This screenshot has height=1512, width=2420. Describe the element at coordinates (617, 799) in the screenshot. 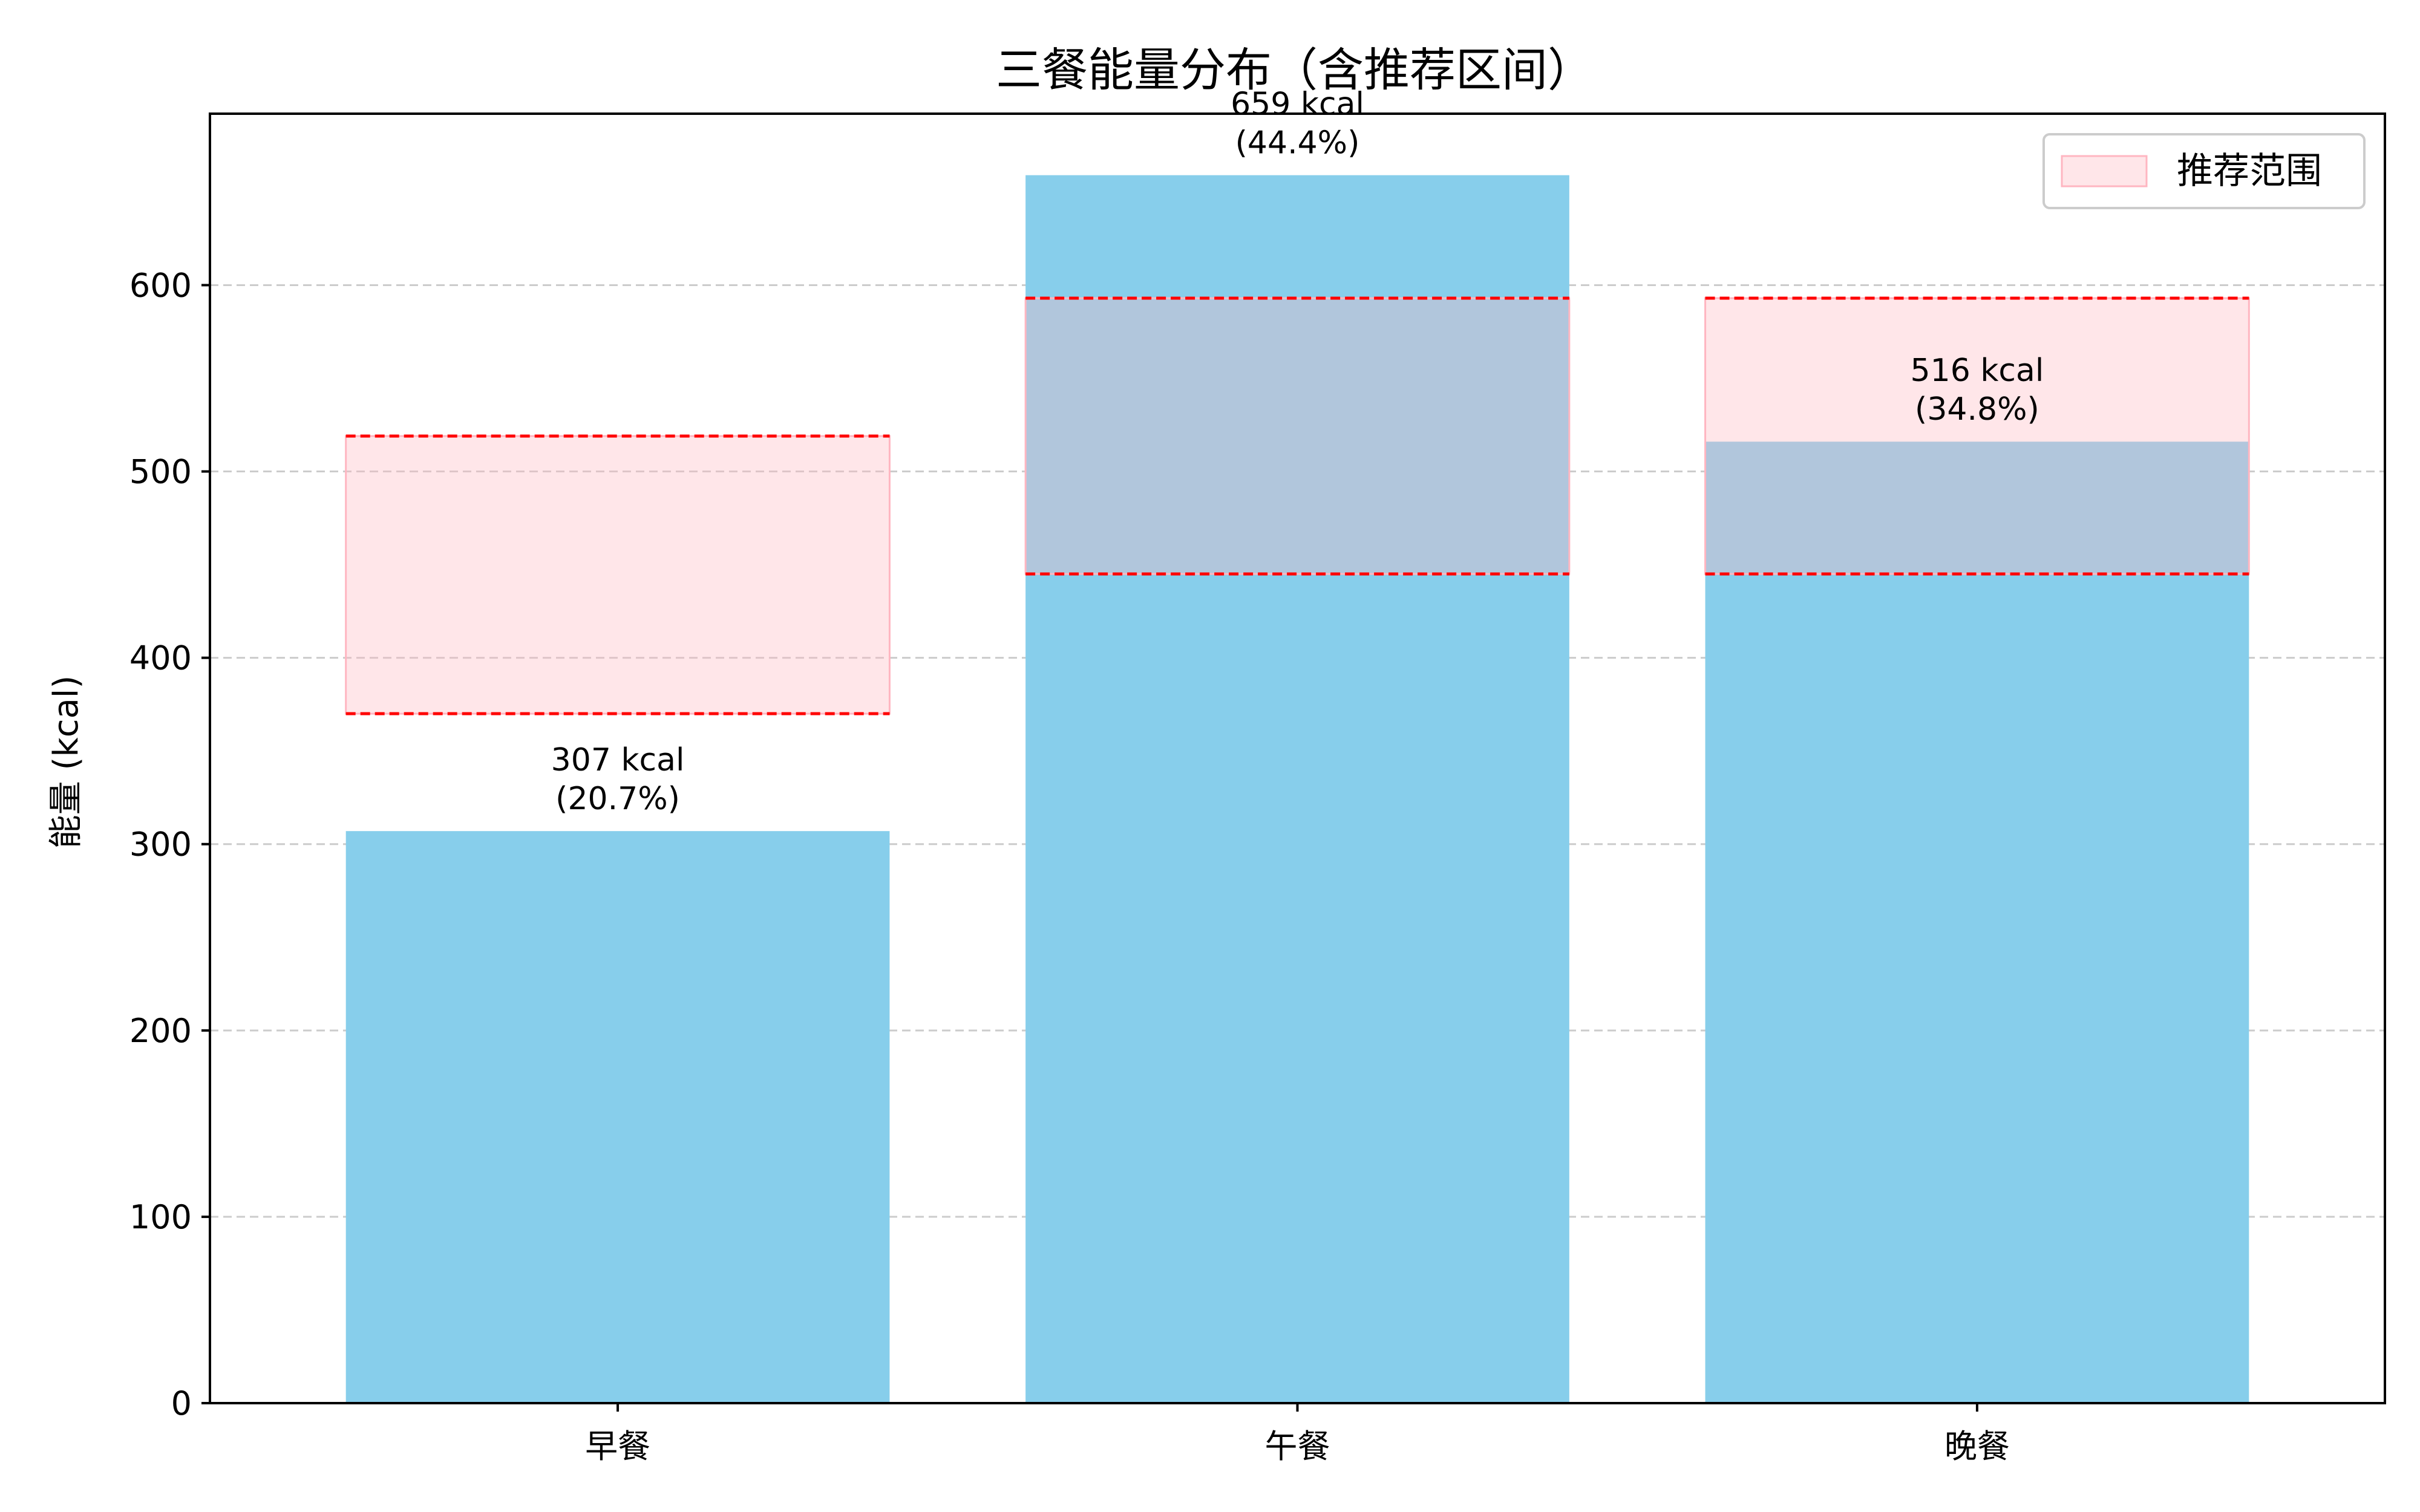

I see `bar-percent-label: (20.7%)` at that location.